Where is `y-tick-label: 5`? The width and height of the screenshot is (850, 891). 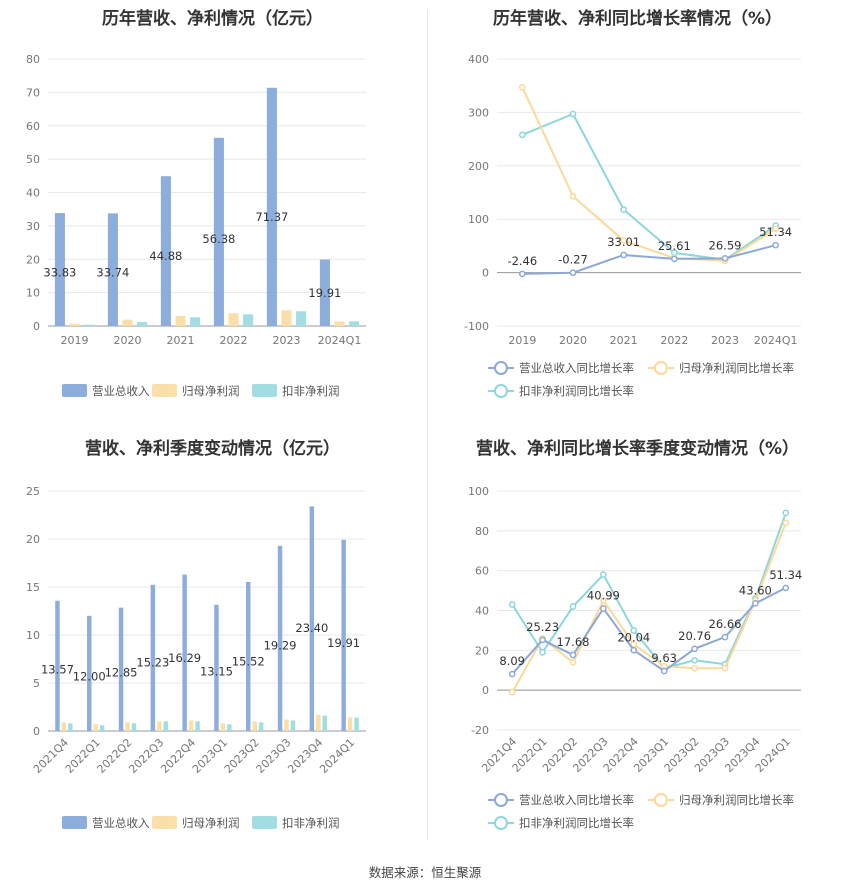
y-tick-label: 5 is located at coordinates (36, 683).